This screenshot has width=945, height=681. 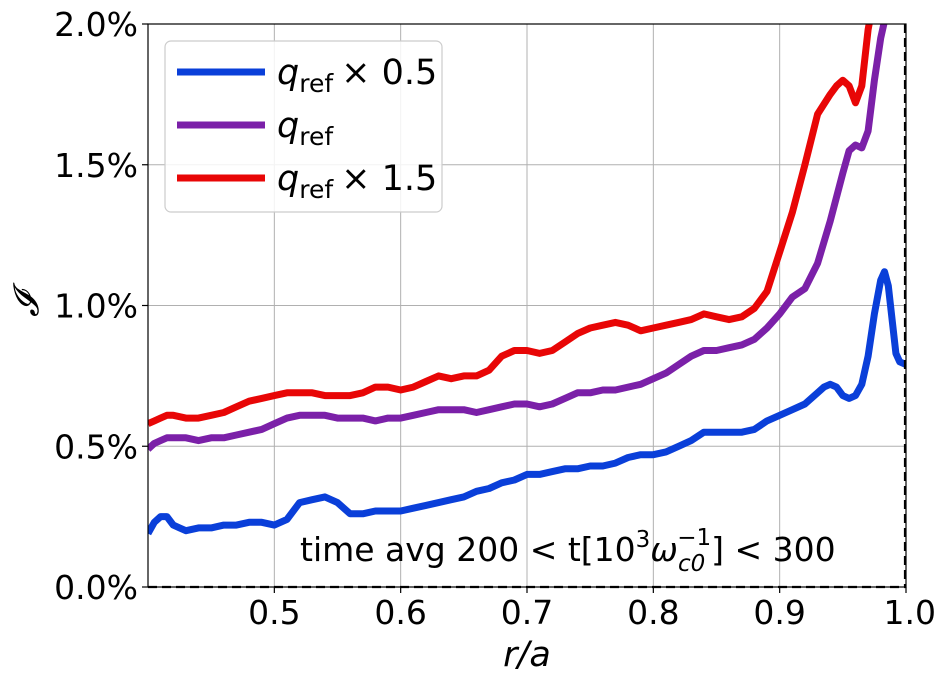 What do you see at coordinates (910, 612) in the screenshot?
I see `x-tick-label: 1.0` at bounding box center [910, 612].